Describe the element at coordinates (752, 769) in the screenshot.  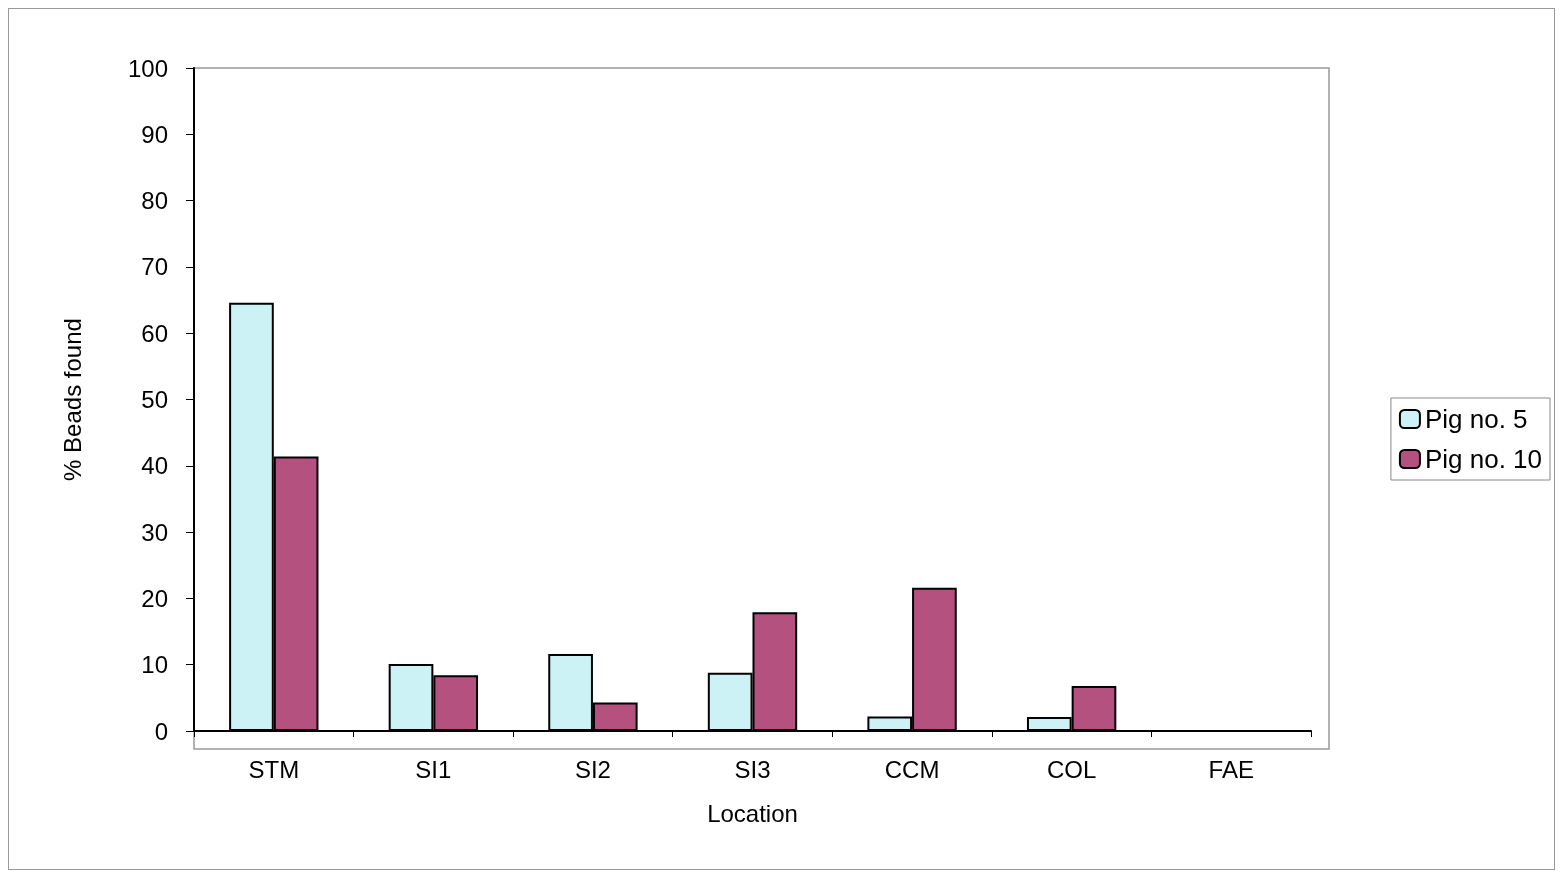
I see `x-tick-label: SI3` at that location.